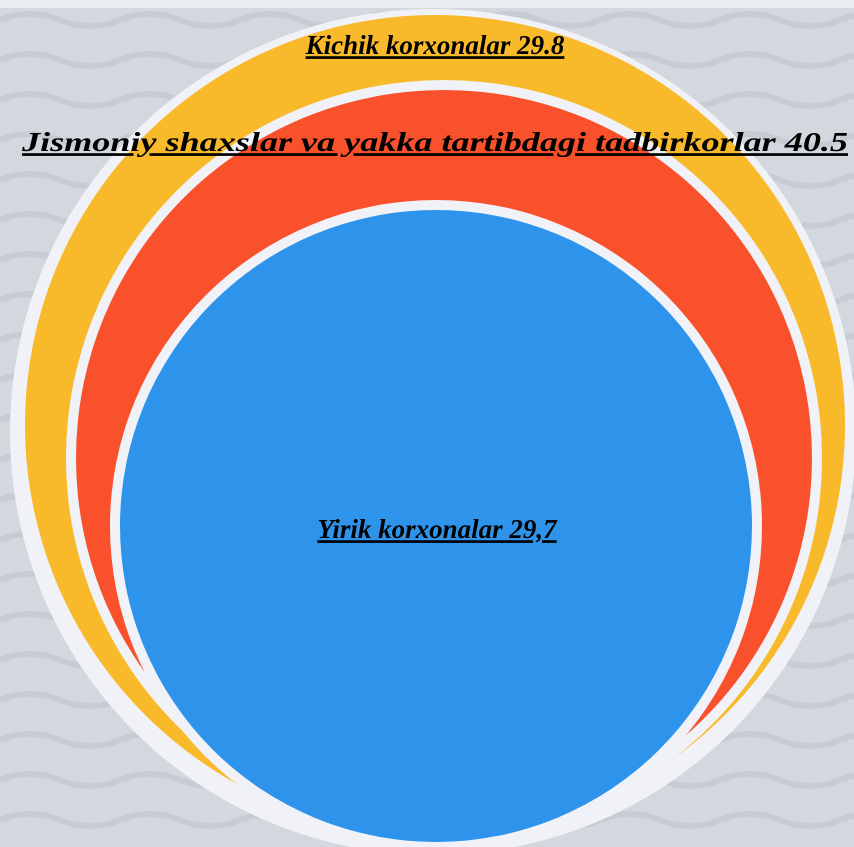  I want to click on label-small: Kichik korxonalar 29.8, so click(435, 45).